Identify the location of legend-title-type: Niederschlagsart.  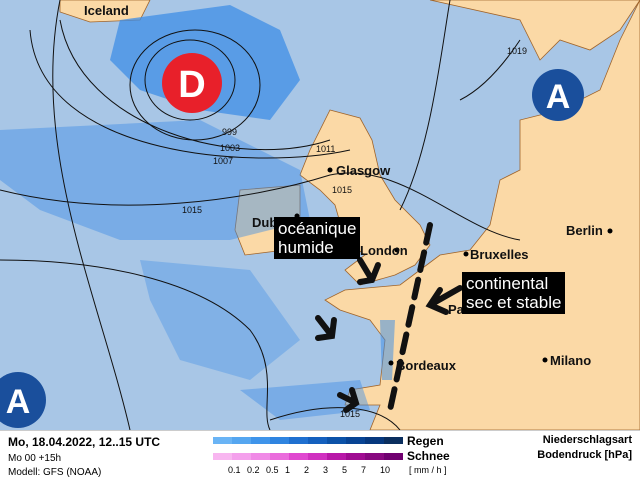
(587, 440).